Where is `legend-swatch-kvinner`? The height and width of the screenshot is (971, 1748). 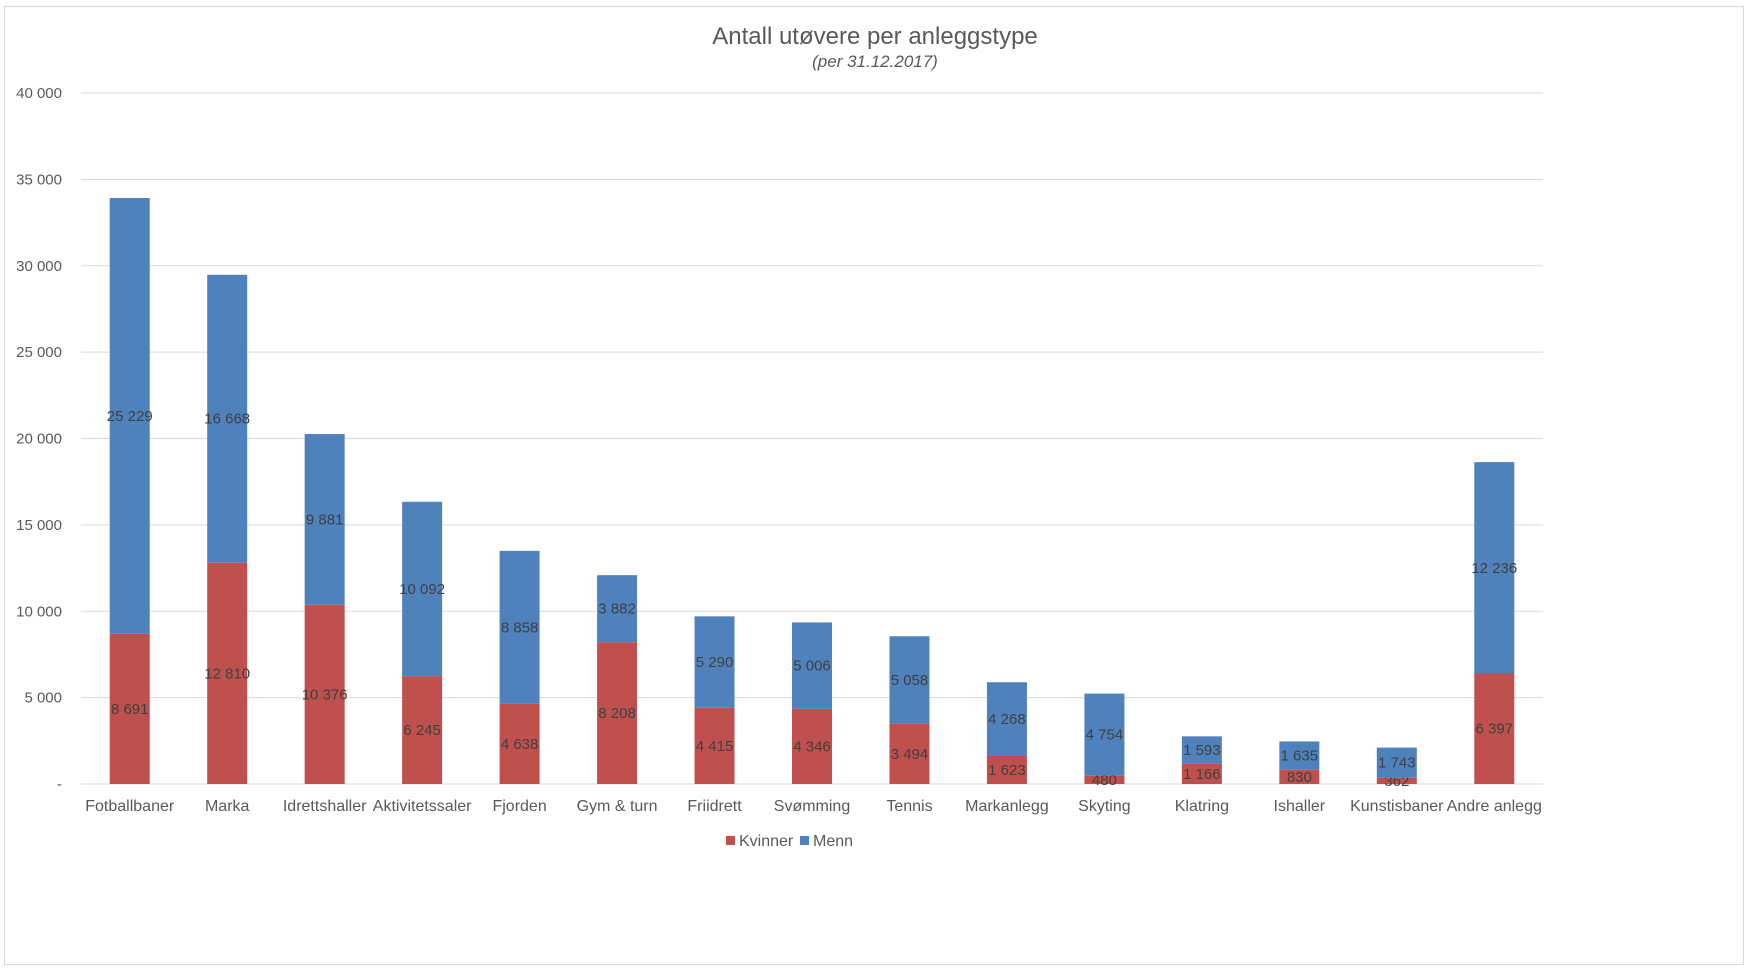
legend-swatch-kvinner is located at coordinates (730, 840).